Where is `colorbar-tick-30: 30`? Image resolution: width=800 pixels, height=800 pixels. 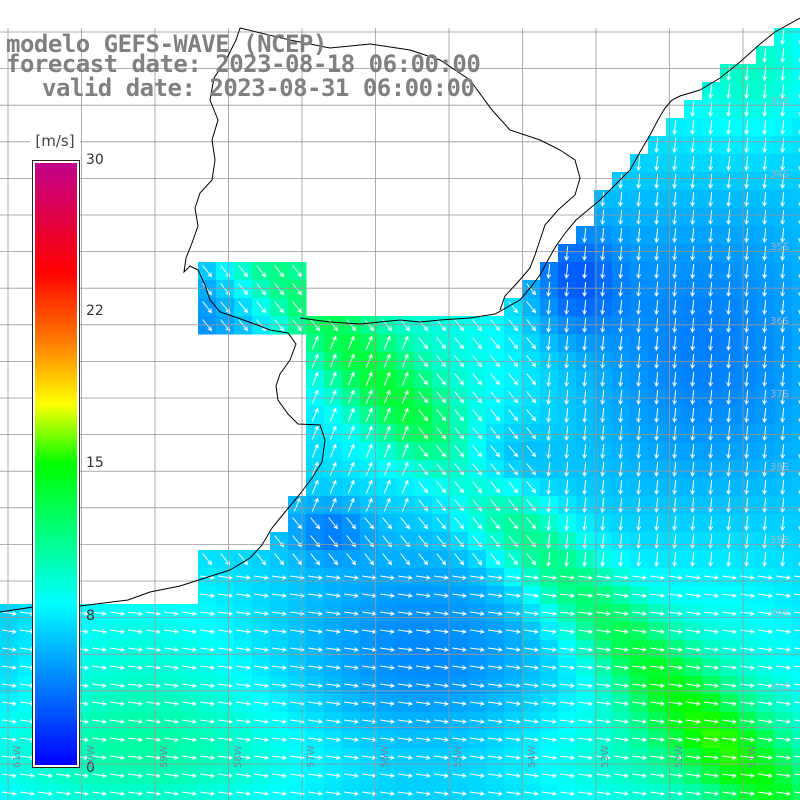 colorbar-tick-30: 30 is located at coordinates (95, 160).